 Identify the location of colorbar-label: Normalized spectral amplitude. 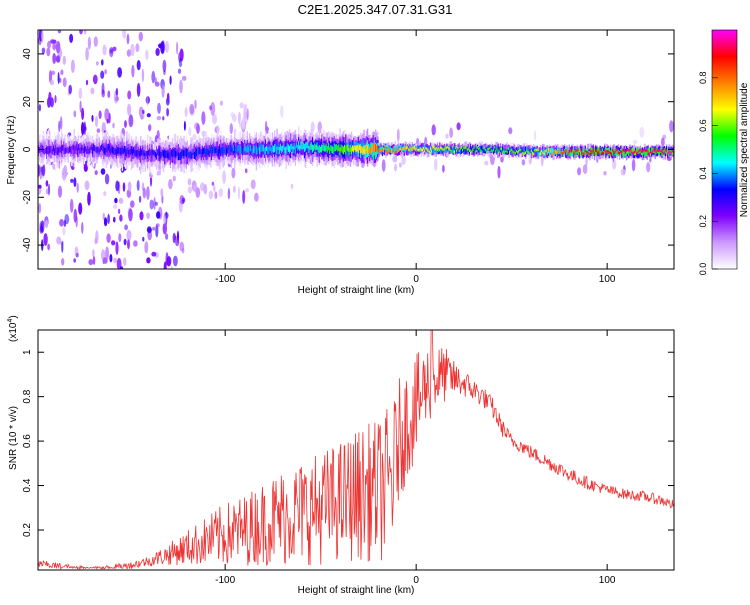
(744, 149).